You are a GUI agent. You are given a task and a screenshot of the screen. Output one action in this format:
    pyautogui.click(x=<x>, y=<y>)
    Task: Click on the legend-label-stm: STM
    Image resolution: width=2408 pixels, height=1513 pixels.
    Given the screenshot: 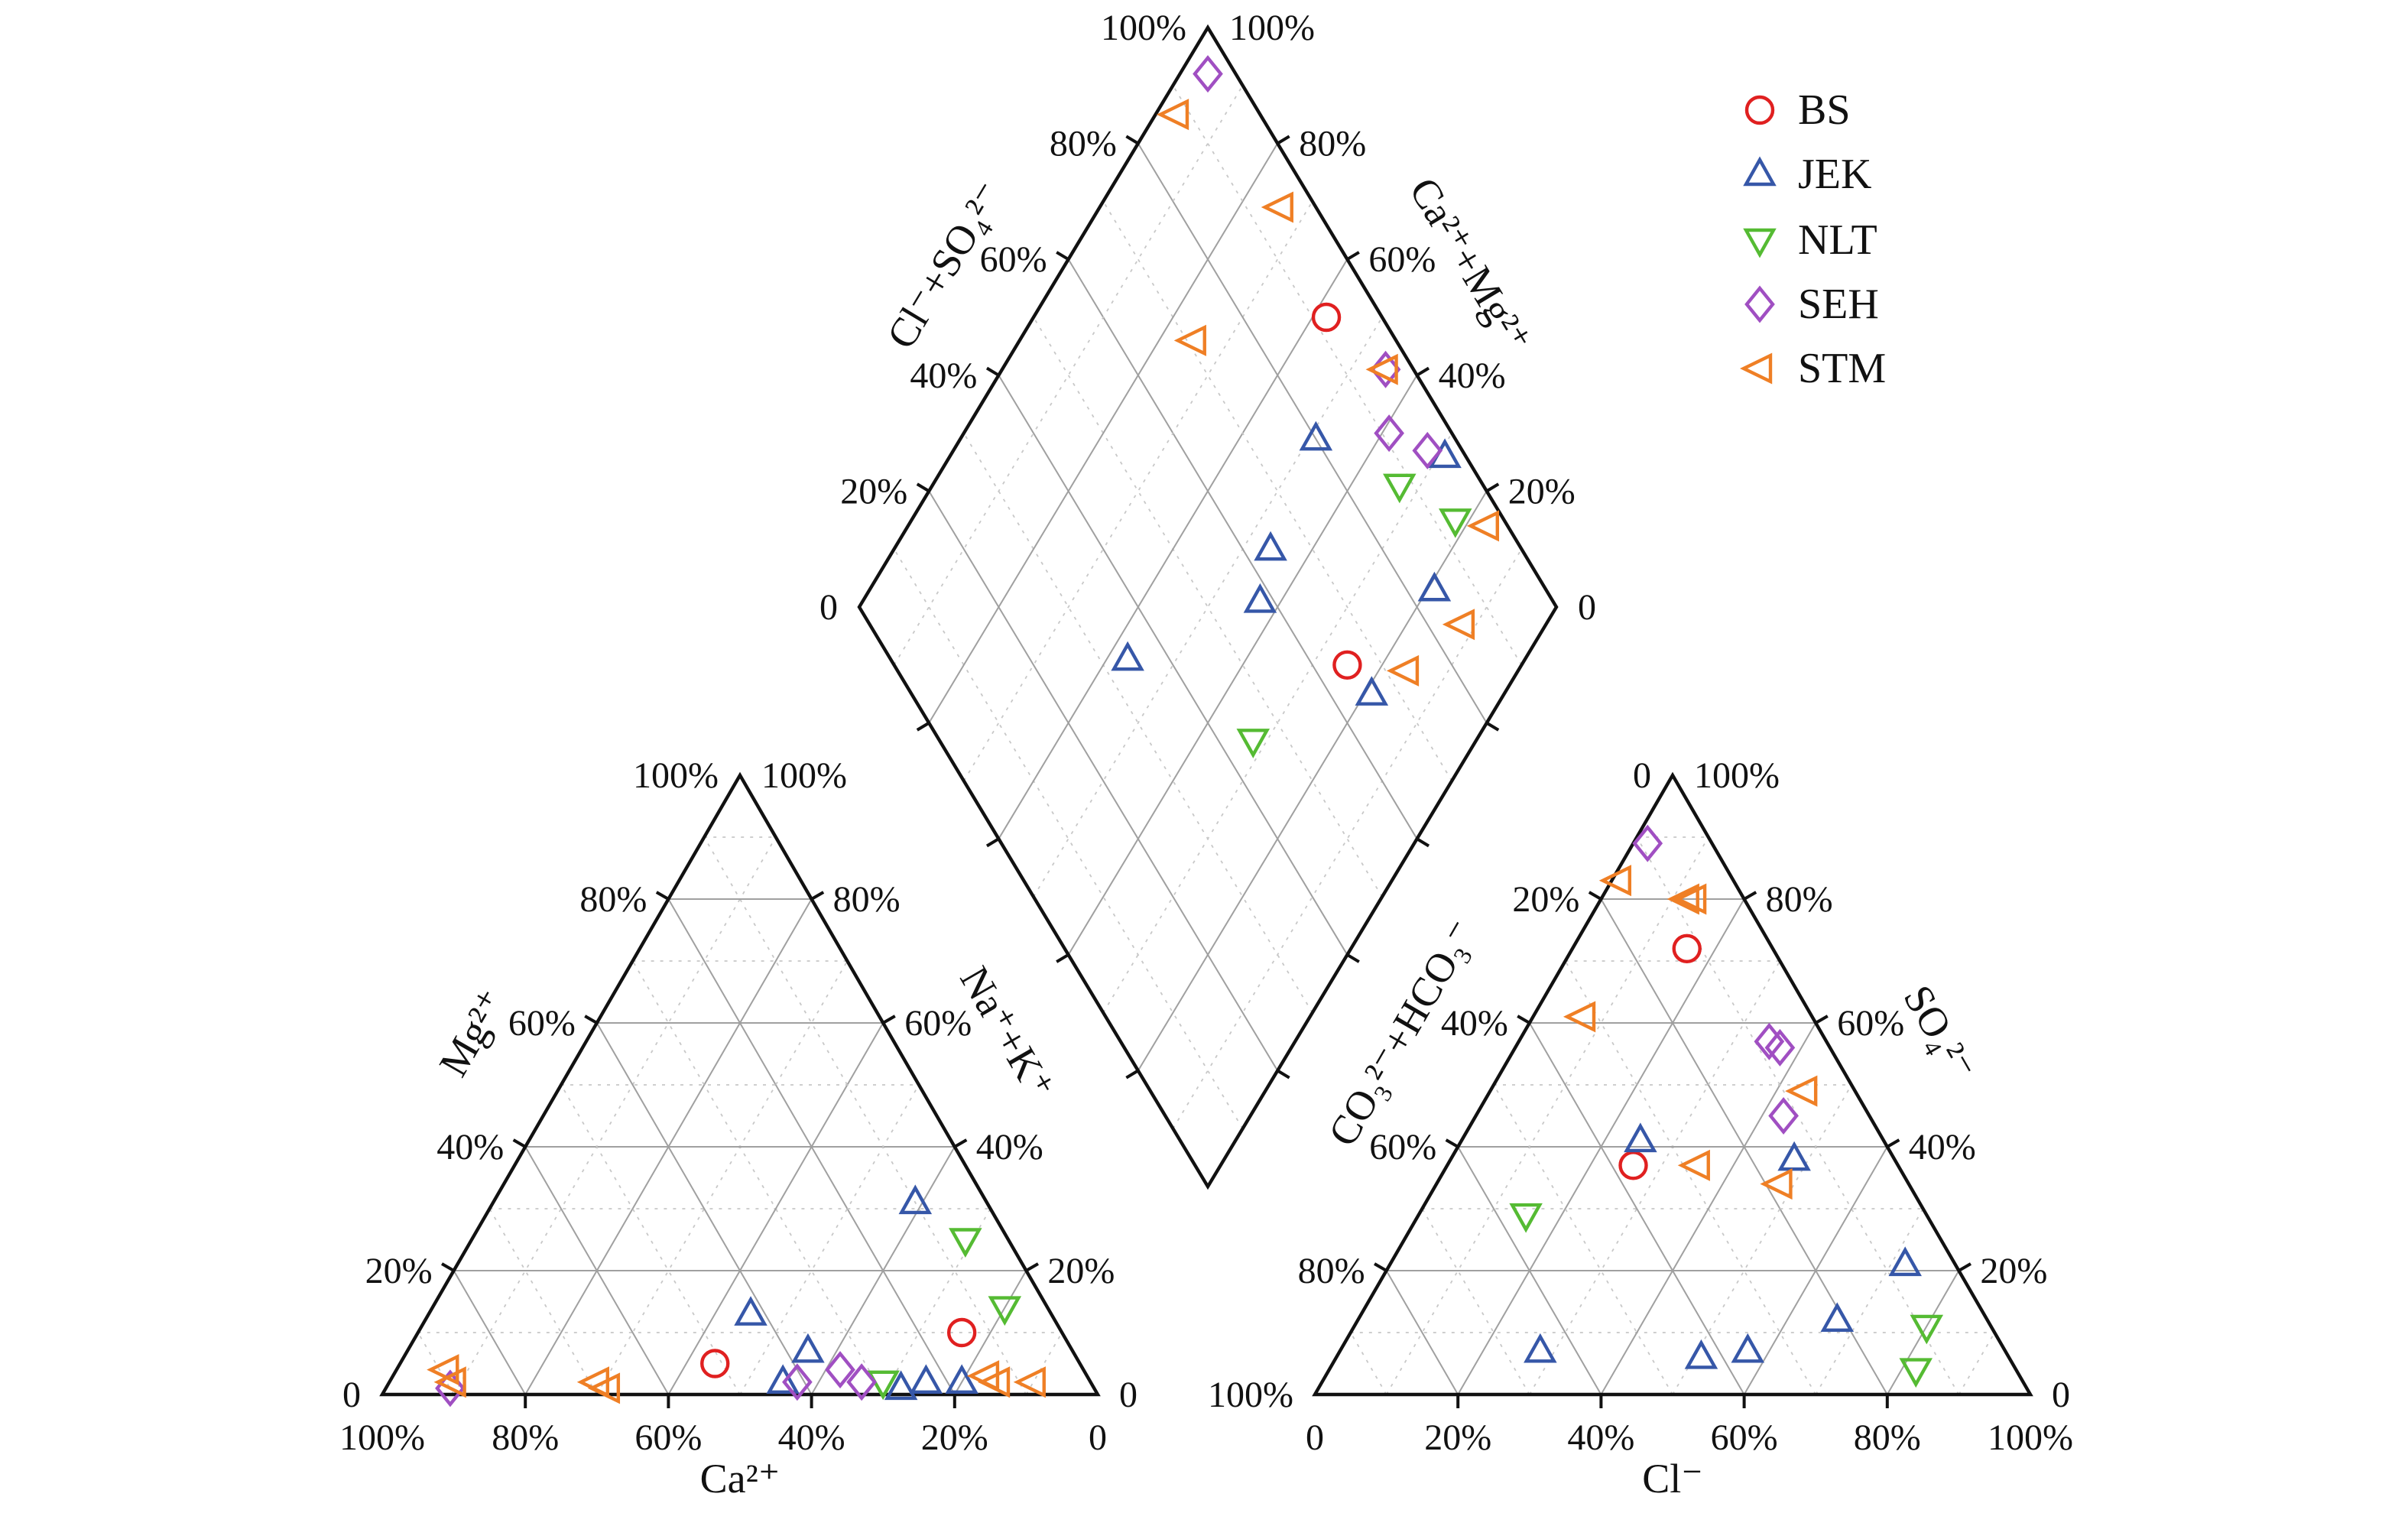 What is the action you would take?
    pyautogui.click(x=1842, y=368)
    